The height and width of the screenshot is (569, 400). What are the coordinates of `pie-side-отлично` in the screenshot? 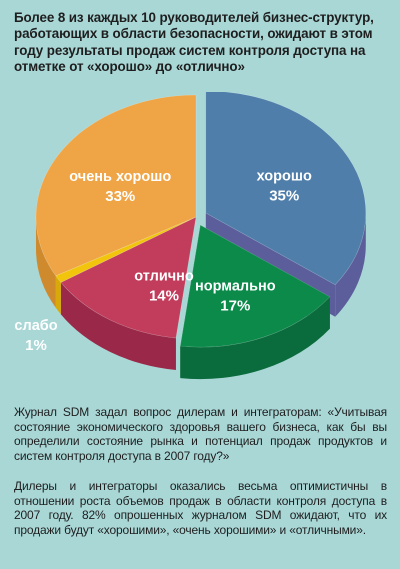 It's located at (118, 326).